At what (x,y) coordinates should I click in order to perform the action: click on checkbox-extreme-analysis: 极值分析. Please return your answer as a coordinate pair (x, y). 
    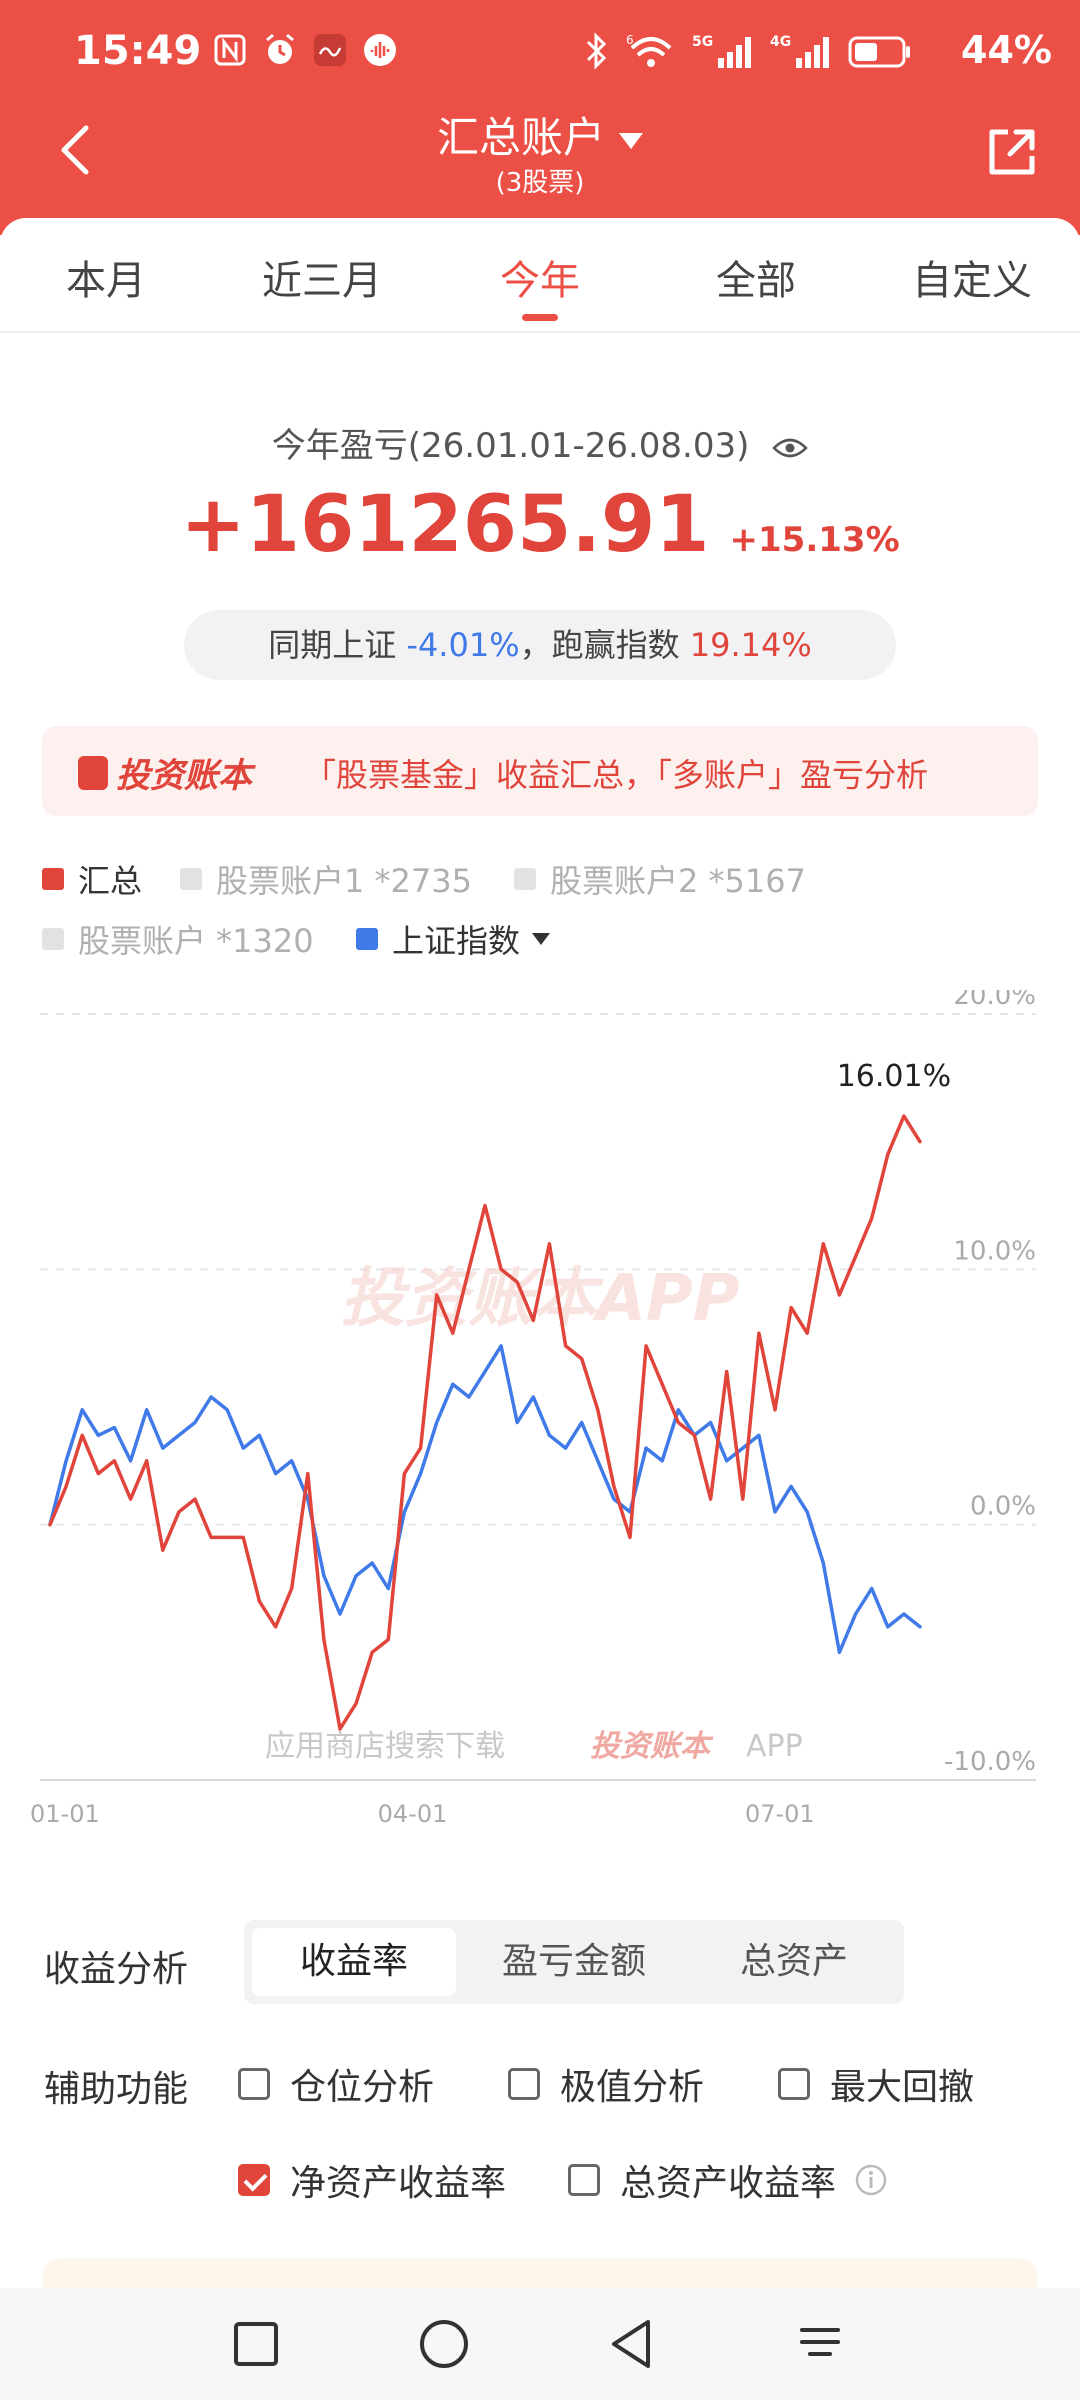
    Looking at the image, I should click on (606, 2084).